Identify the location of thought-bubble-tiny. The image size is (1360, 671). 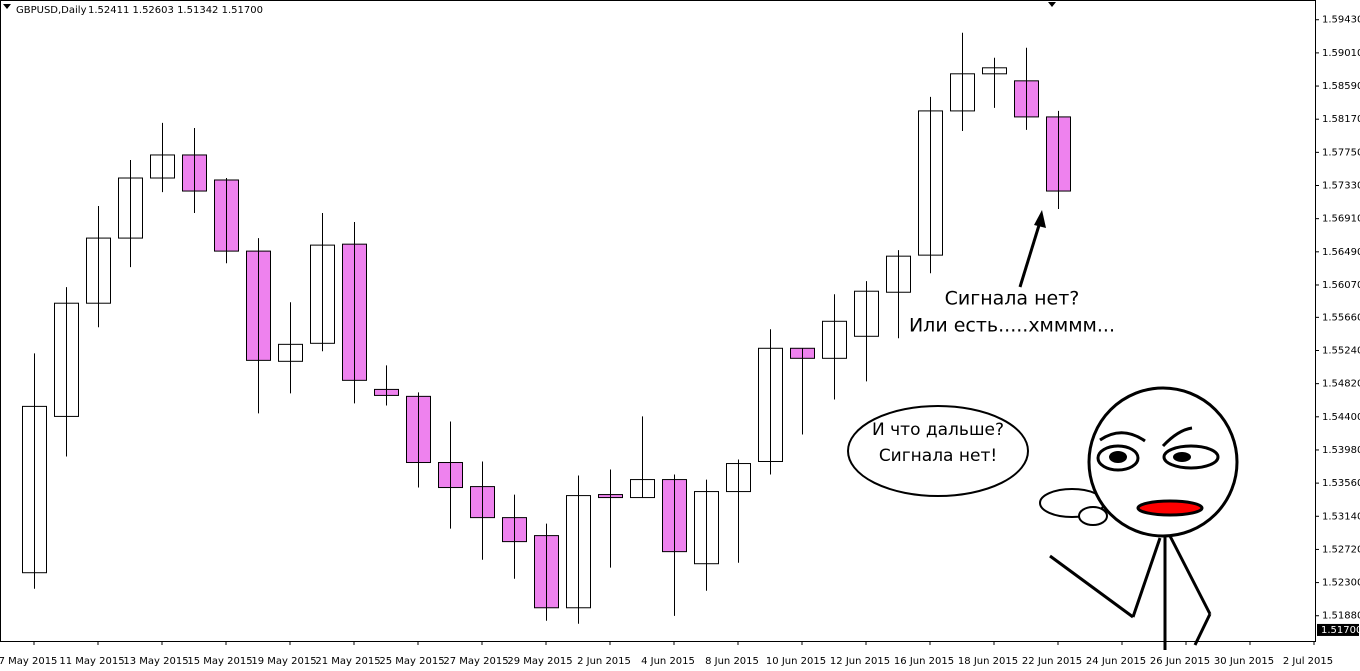
(1093, 516).